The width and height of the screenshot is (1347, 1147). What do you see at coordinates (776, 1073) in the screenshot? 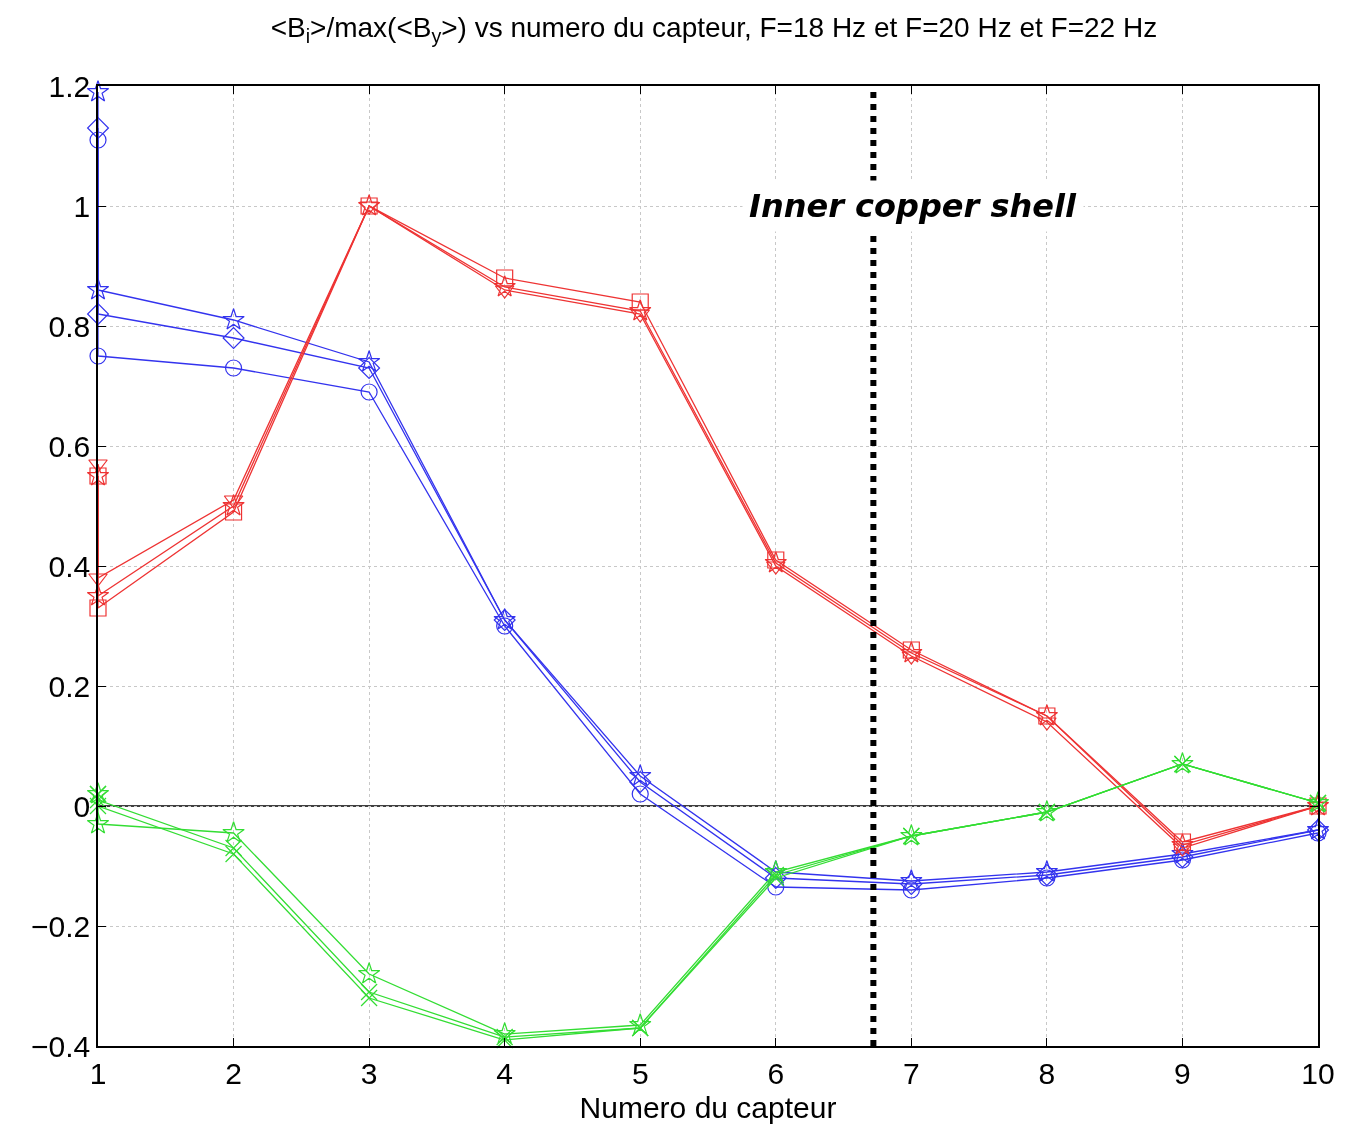
I see `x-tick-label: 6` at bounding box center [776, 1073].